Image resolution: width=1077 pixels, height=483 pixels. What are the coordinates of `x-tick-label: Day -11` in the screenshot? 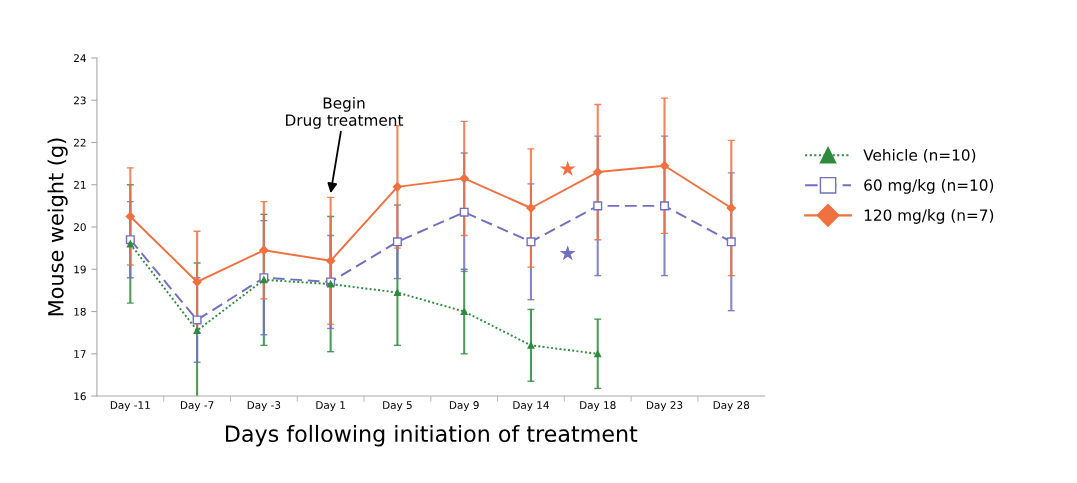 It's located at (130, 406).